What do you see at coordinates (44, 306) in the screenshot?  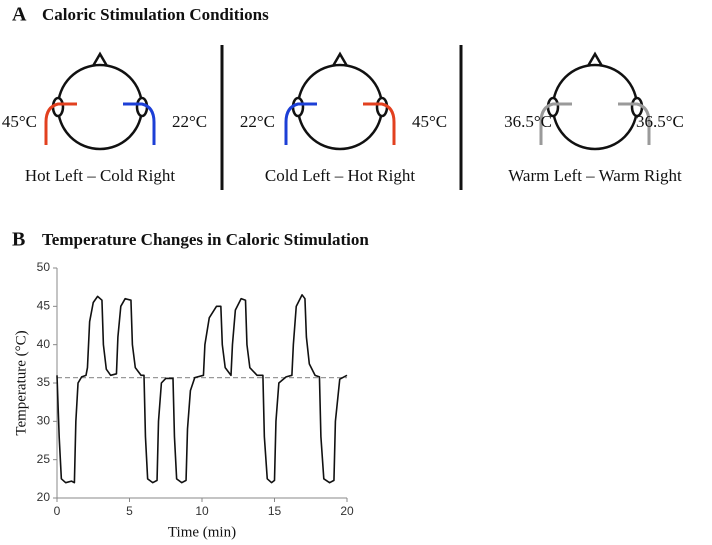 I see `y-tick-label: 45` at bounding box center [44, 306].